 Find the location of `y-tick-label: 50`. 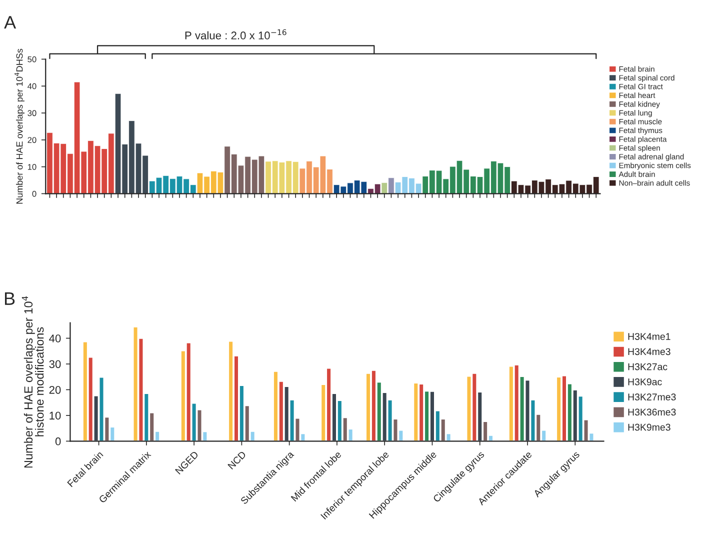

y-tick-label: 50 is located at coordinates (32, 59).